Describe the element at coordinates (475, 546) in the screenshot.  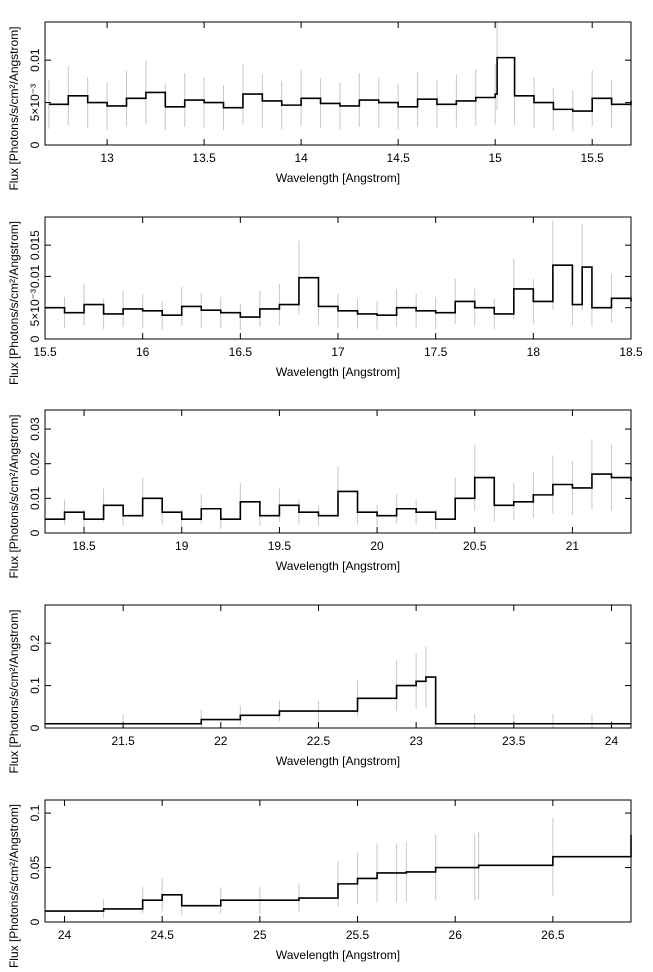
I see `x-tick-label: 20.5` at that location.